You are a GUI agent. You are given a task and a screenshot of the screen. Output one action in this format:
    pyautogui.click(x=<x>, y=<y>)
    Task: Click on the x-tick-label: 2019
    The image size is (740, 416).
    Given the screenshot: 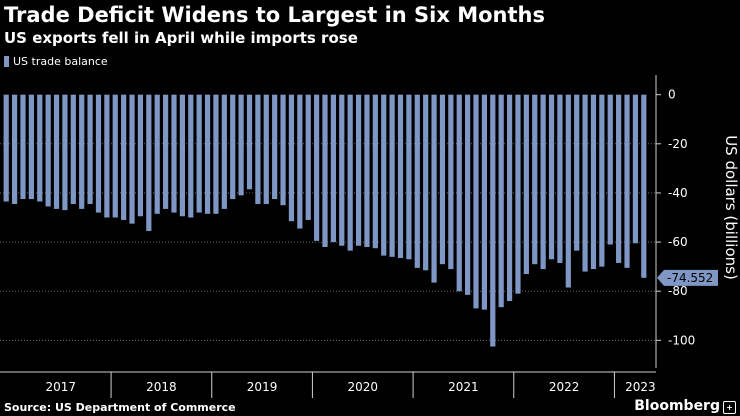 What is the action you would take?
    pyautogui.click(x=262, y=387)
    